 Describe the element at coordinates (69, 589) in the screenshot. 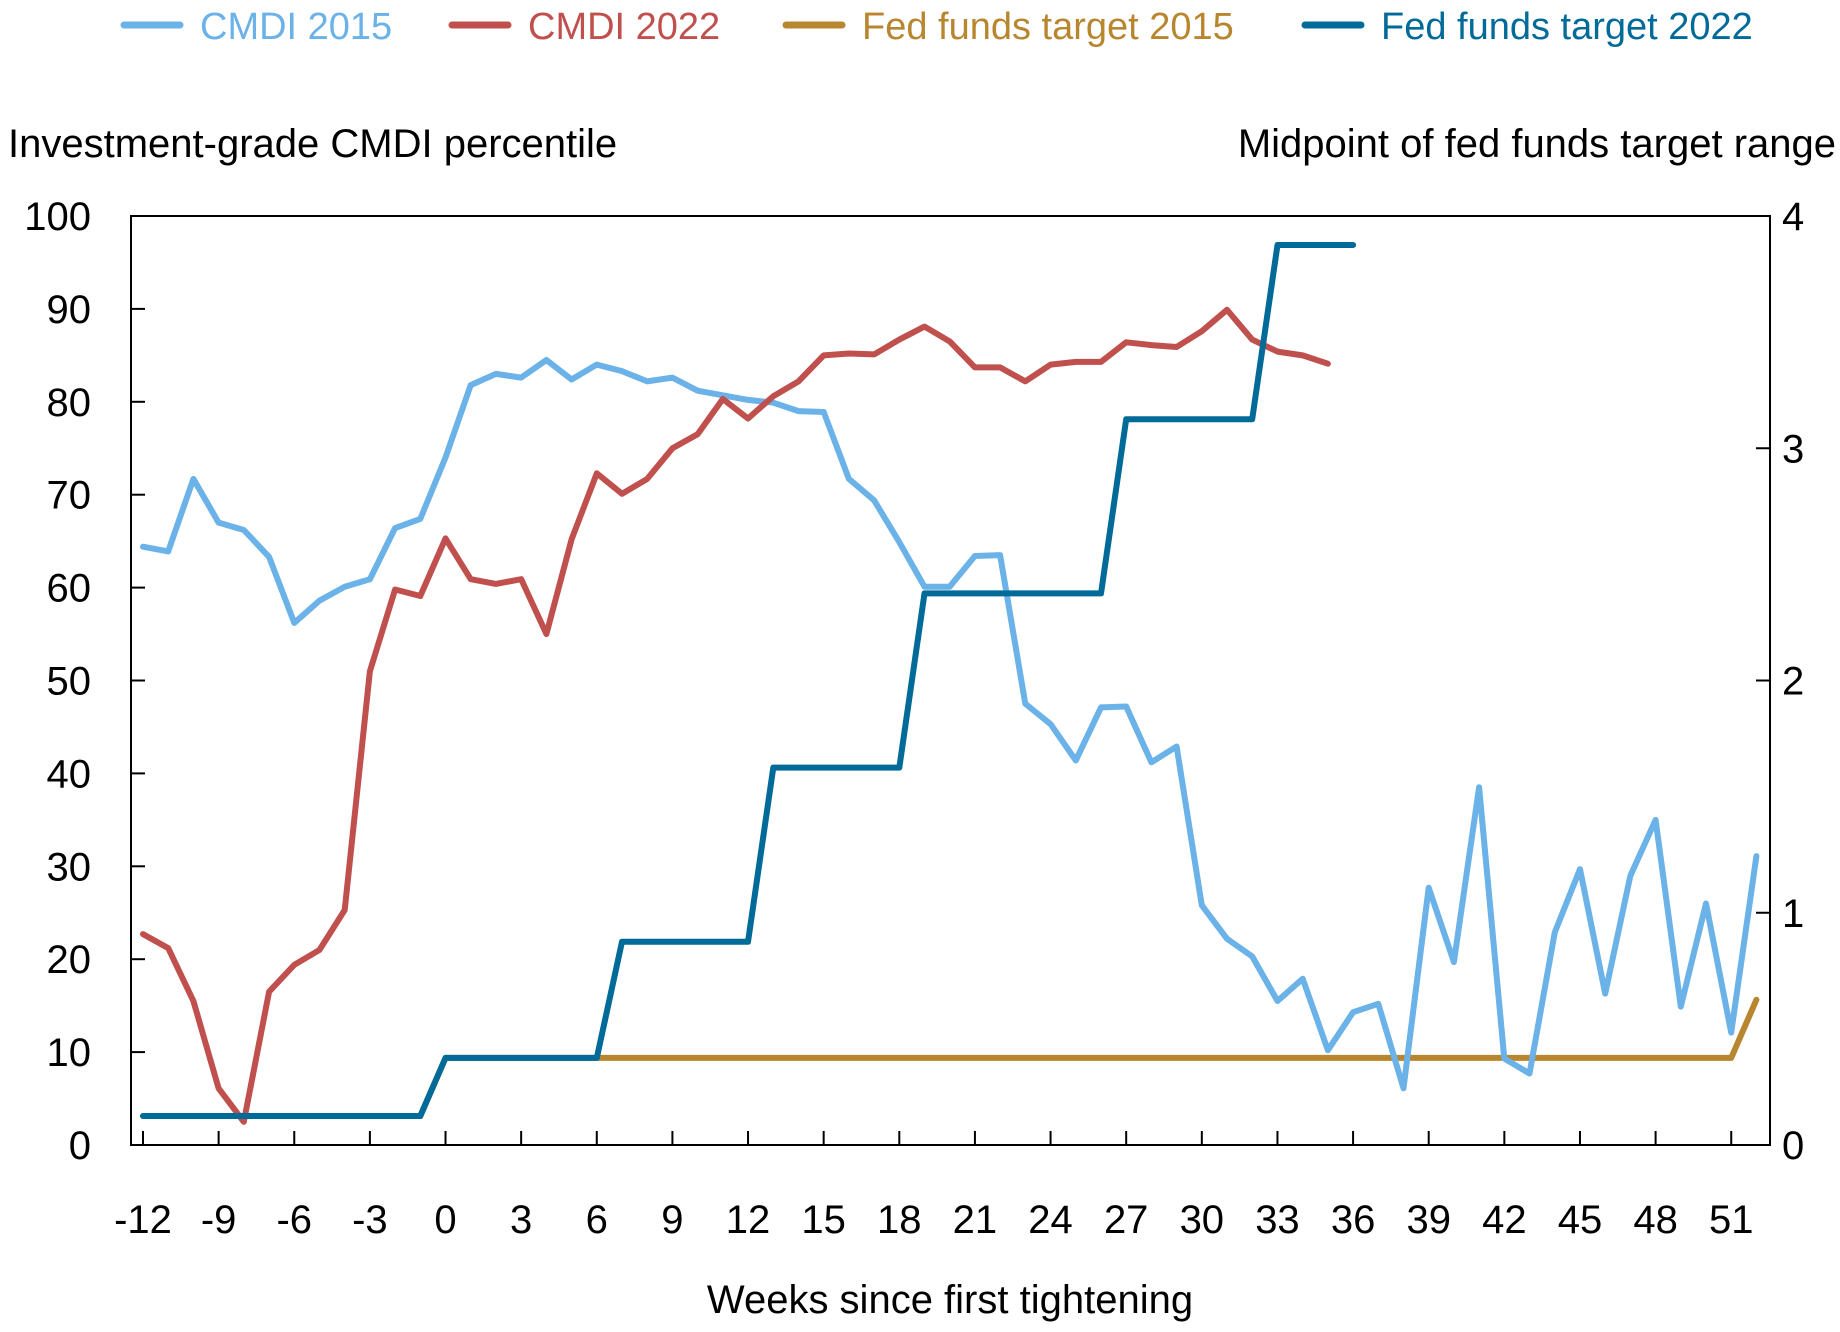

I see `y-left-tick-label: 60` at that location.